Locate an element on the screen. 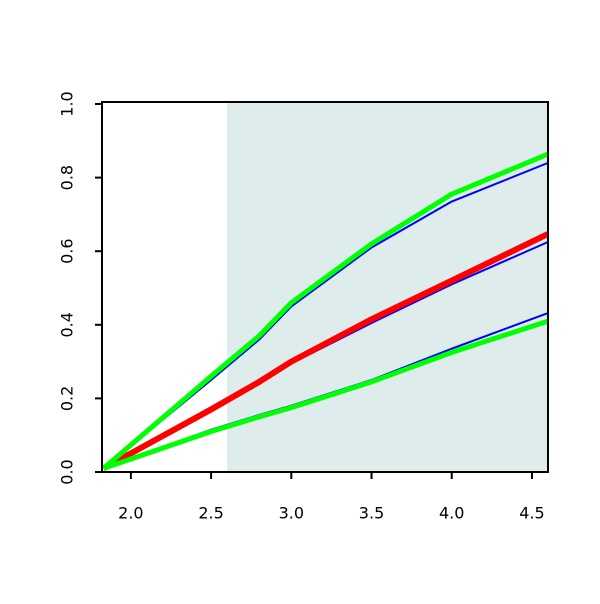 The image size is (600, 604). x-tick-label: 3.5 is located at coordinates (371, 513).